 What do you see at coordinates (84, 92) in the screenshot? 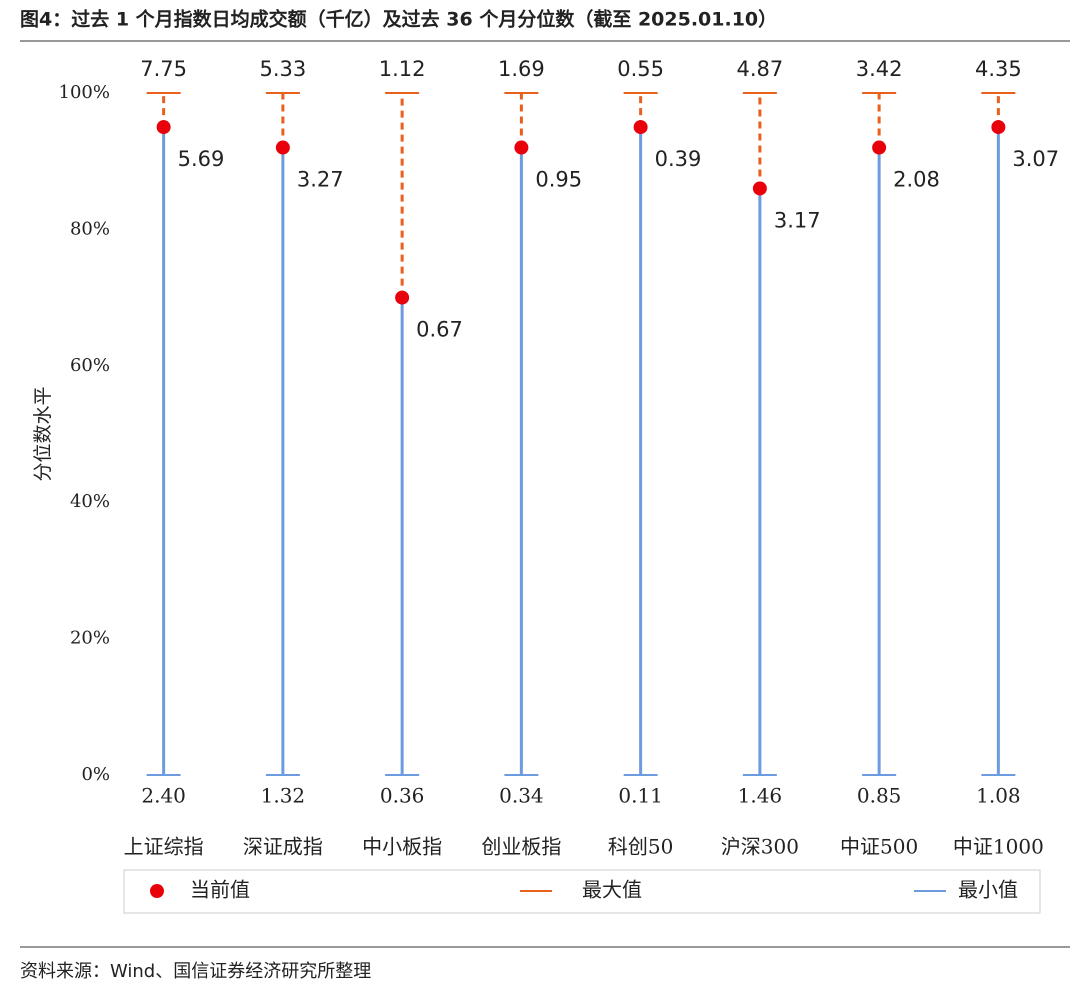
I see `y-tick-label: 100%` at bounding box center [84, 92].